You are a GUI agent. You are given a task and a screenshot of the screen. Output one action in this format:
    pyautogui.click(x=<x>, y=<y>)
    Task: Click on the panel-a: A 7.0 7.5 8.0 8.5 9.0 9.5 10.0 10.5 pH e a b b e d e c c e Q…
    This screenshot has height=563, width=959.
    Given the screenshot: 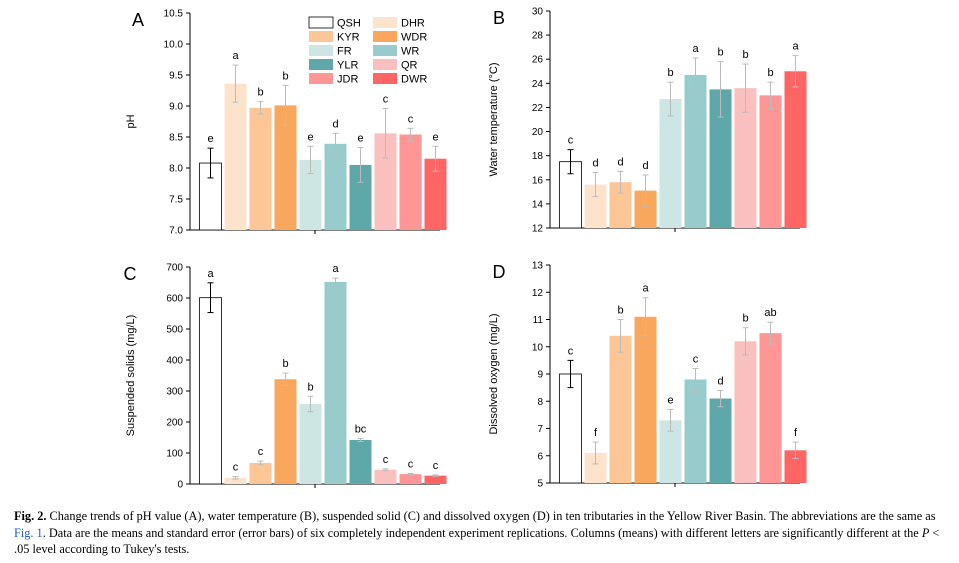 What is the action you would take?
    pyautogui.click(x=286, y=123)
    